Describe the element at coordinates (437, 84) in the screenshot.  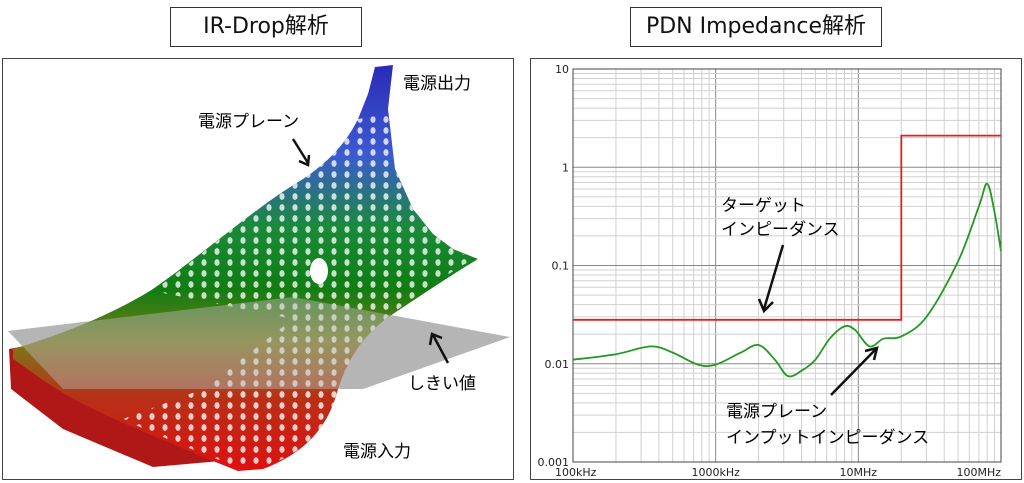
I see `power-output-label: 電源出力` at that location.